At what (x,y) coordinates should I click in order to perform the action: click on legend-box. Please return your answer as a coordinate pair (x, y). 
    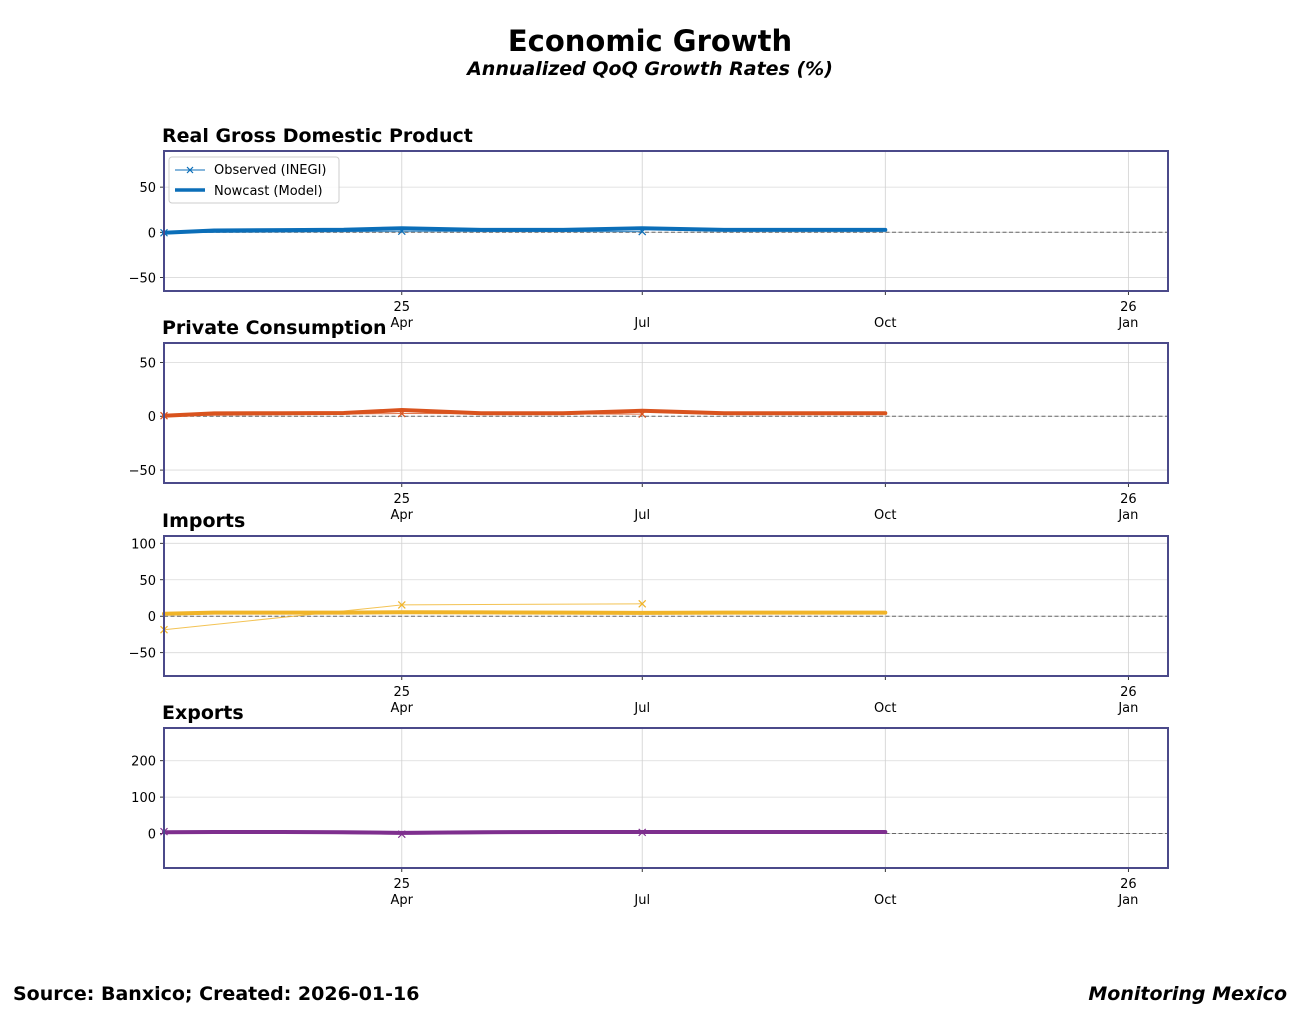
    Looking at the image, I should click on (254, 180).